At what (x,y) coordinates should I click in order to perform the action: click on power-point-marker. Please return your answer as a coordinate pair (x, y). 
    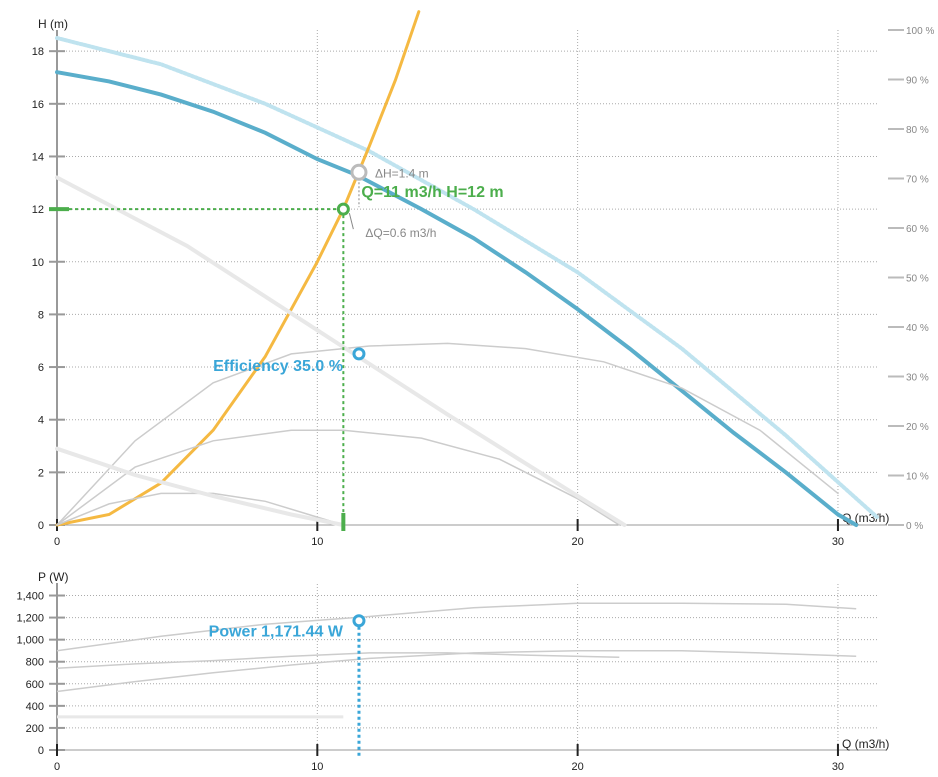
    Looking at the image, I should click on (359, 621).